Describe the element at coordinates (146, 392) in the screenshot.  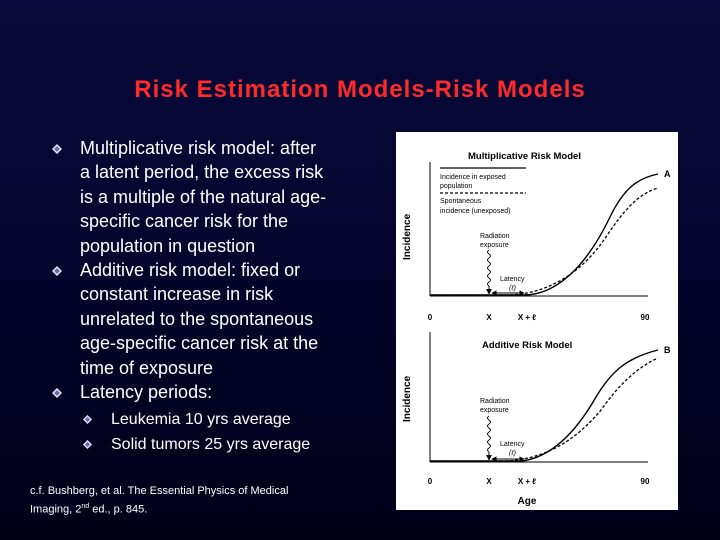
I see `bullet-line: Latency periods:` at that location.